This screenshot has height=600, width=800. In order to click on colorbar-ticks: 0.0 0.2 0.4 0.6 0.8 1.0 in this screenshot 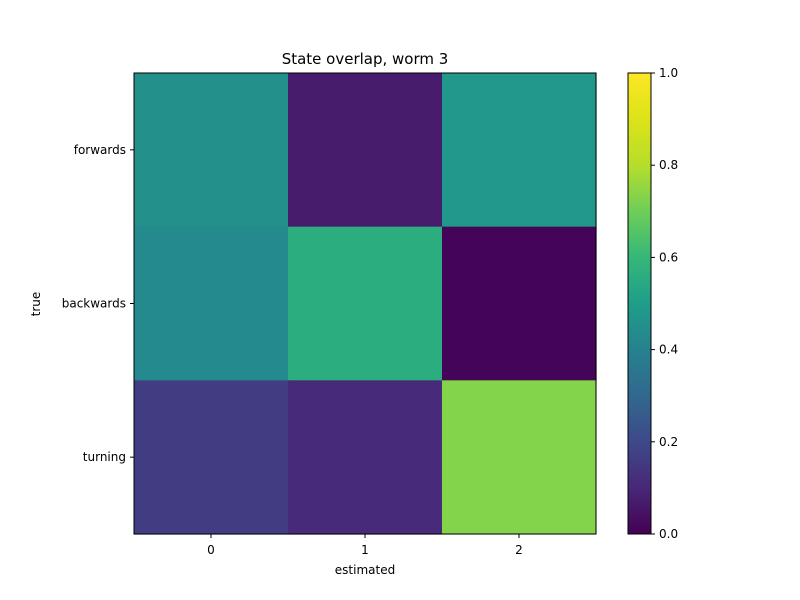, I will do `click(664, 303)`.